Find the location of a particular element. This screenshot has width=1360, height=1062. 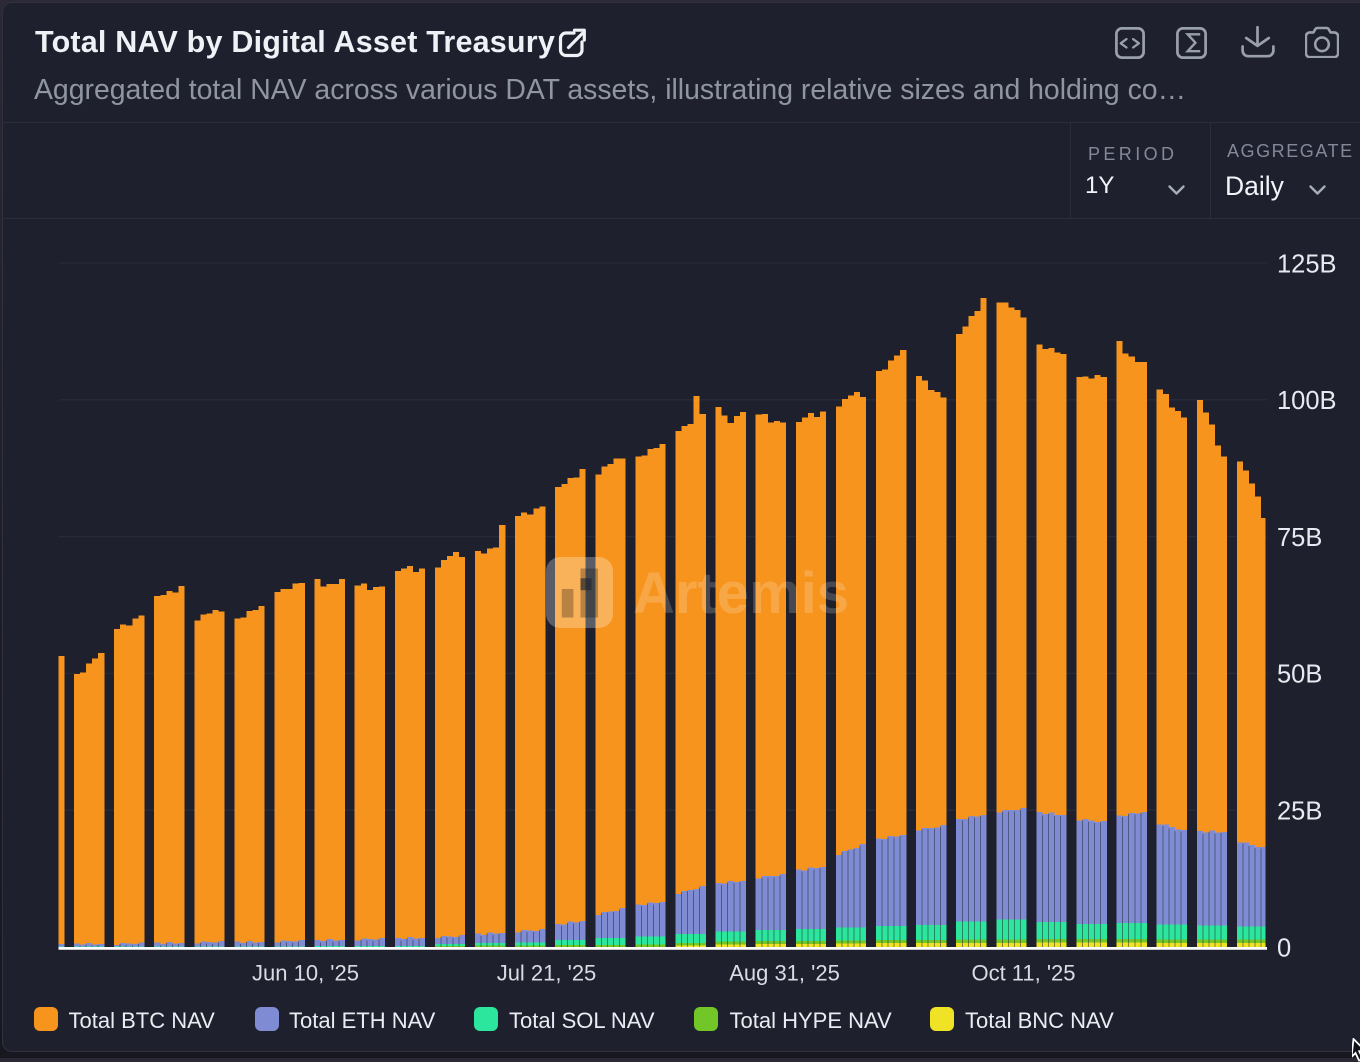

svg-text: 25B is located at coordinates (1299, 812).